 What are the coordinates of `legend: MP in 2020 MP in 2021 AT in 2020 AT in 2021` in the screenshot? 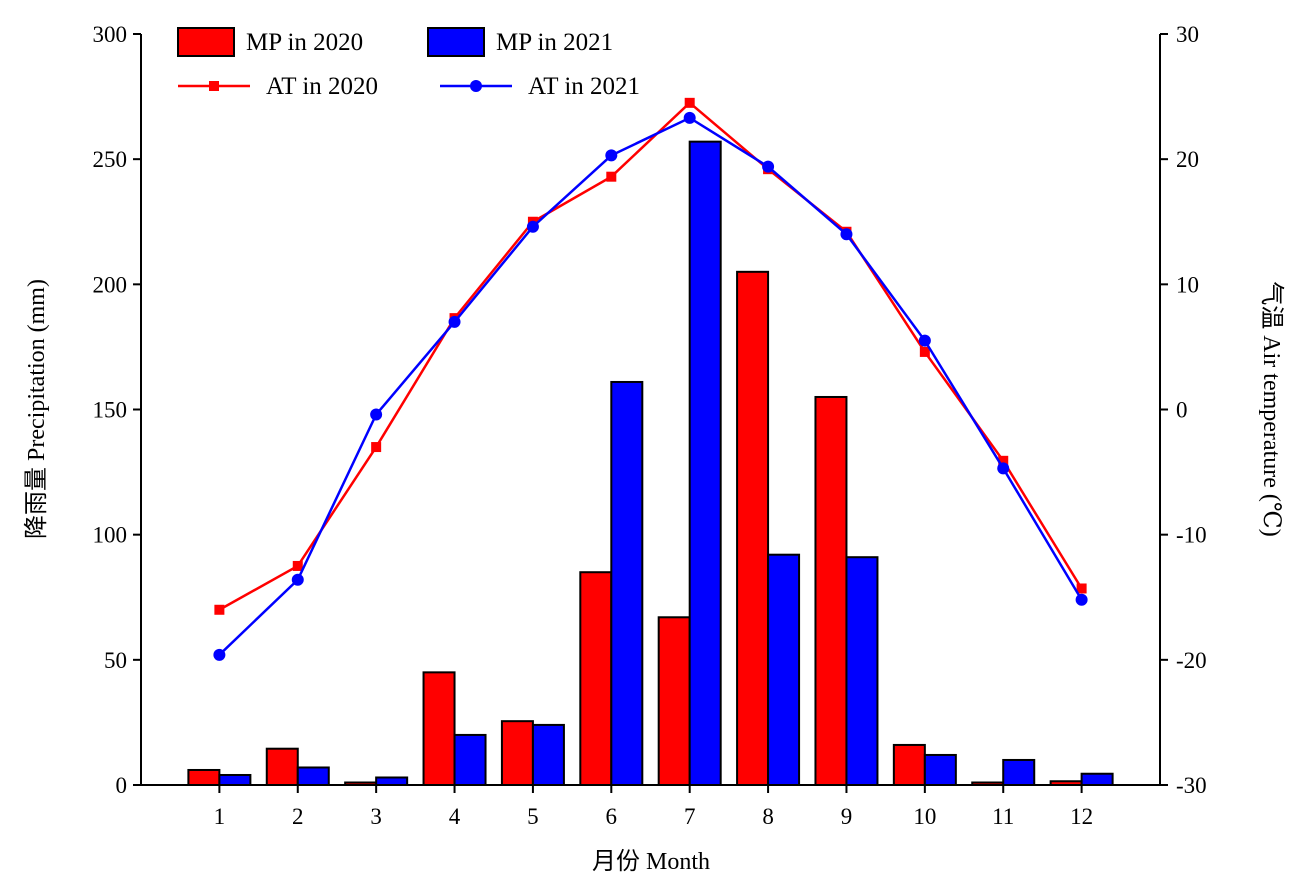 It's located at (408, 63).